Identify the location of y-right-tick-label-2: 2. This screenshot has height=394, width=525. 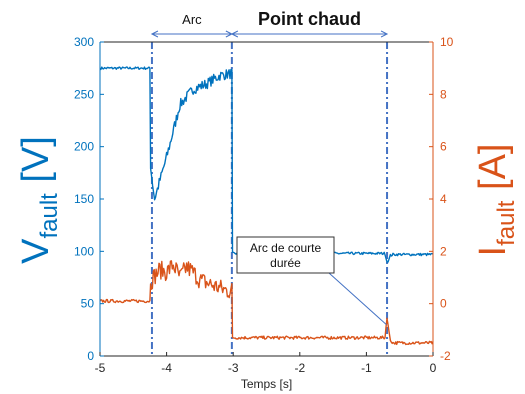
(443, 251).